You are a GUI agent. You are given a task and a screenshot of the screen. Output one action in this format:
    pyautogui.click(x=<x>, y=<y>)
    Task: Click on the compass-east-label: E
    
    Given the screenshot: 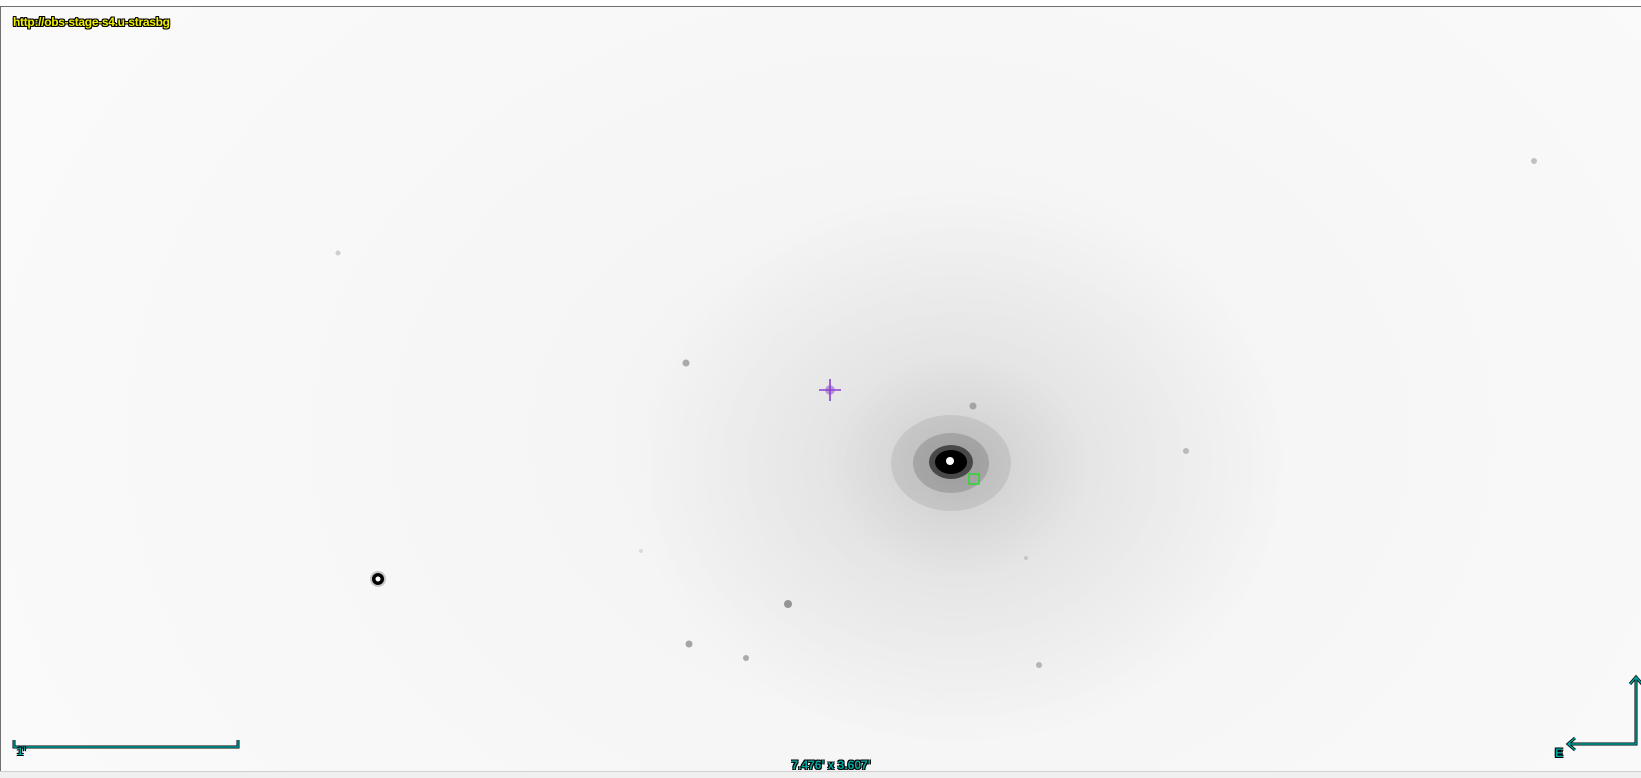 What is the action you would take?
    pyautogui.click(x=1559, y=753)
    